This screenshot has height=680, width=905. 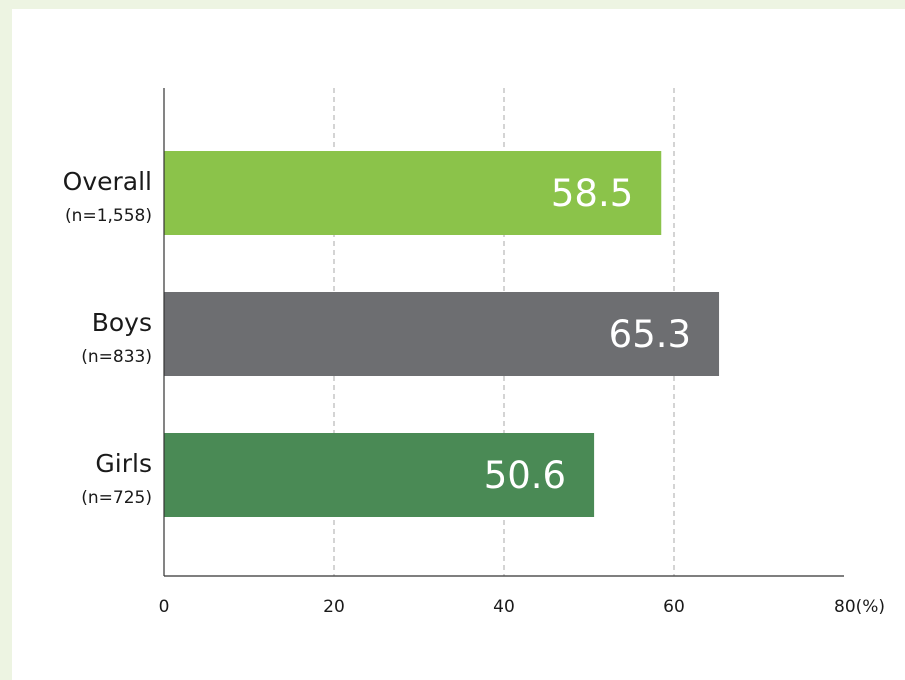 What do you see at coordinates (525, 475) in the screenshot?
I see `value-label-girls: 50.6` at bounding box center [525, 475].